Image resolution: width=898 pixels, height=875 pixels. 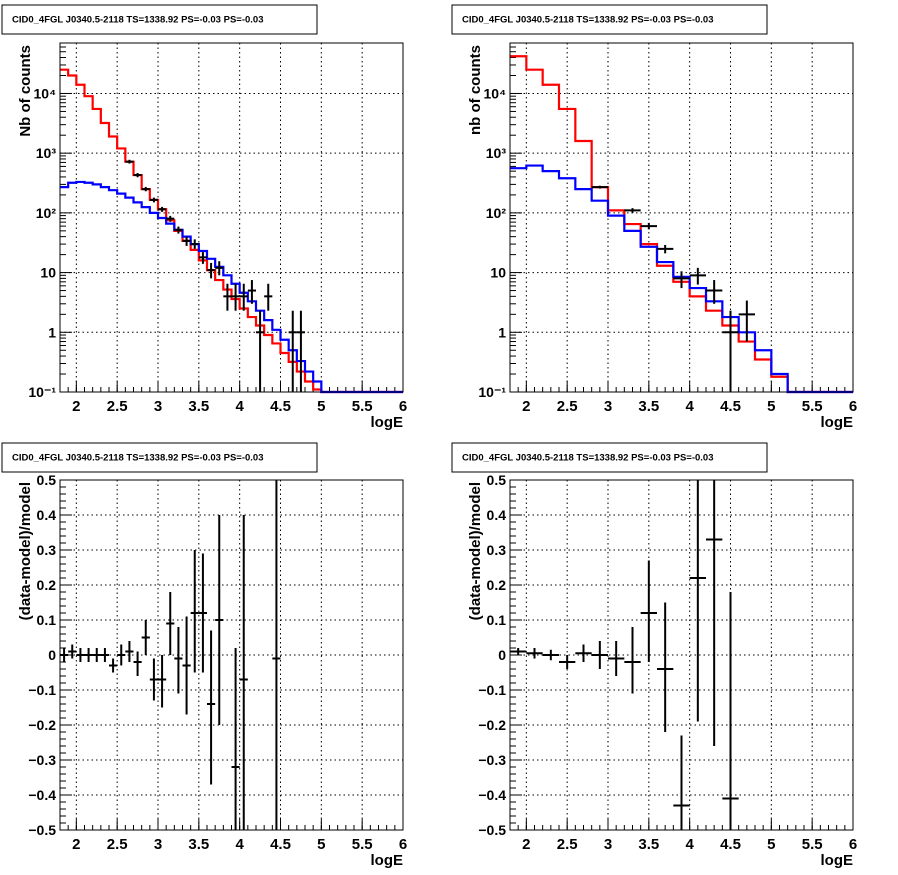 What do you see at coordinates (497, 585) in the screenshot?
I see `y-tick-label: 0.2` at bounding box center [497, 585].